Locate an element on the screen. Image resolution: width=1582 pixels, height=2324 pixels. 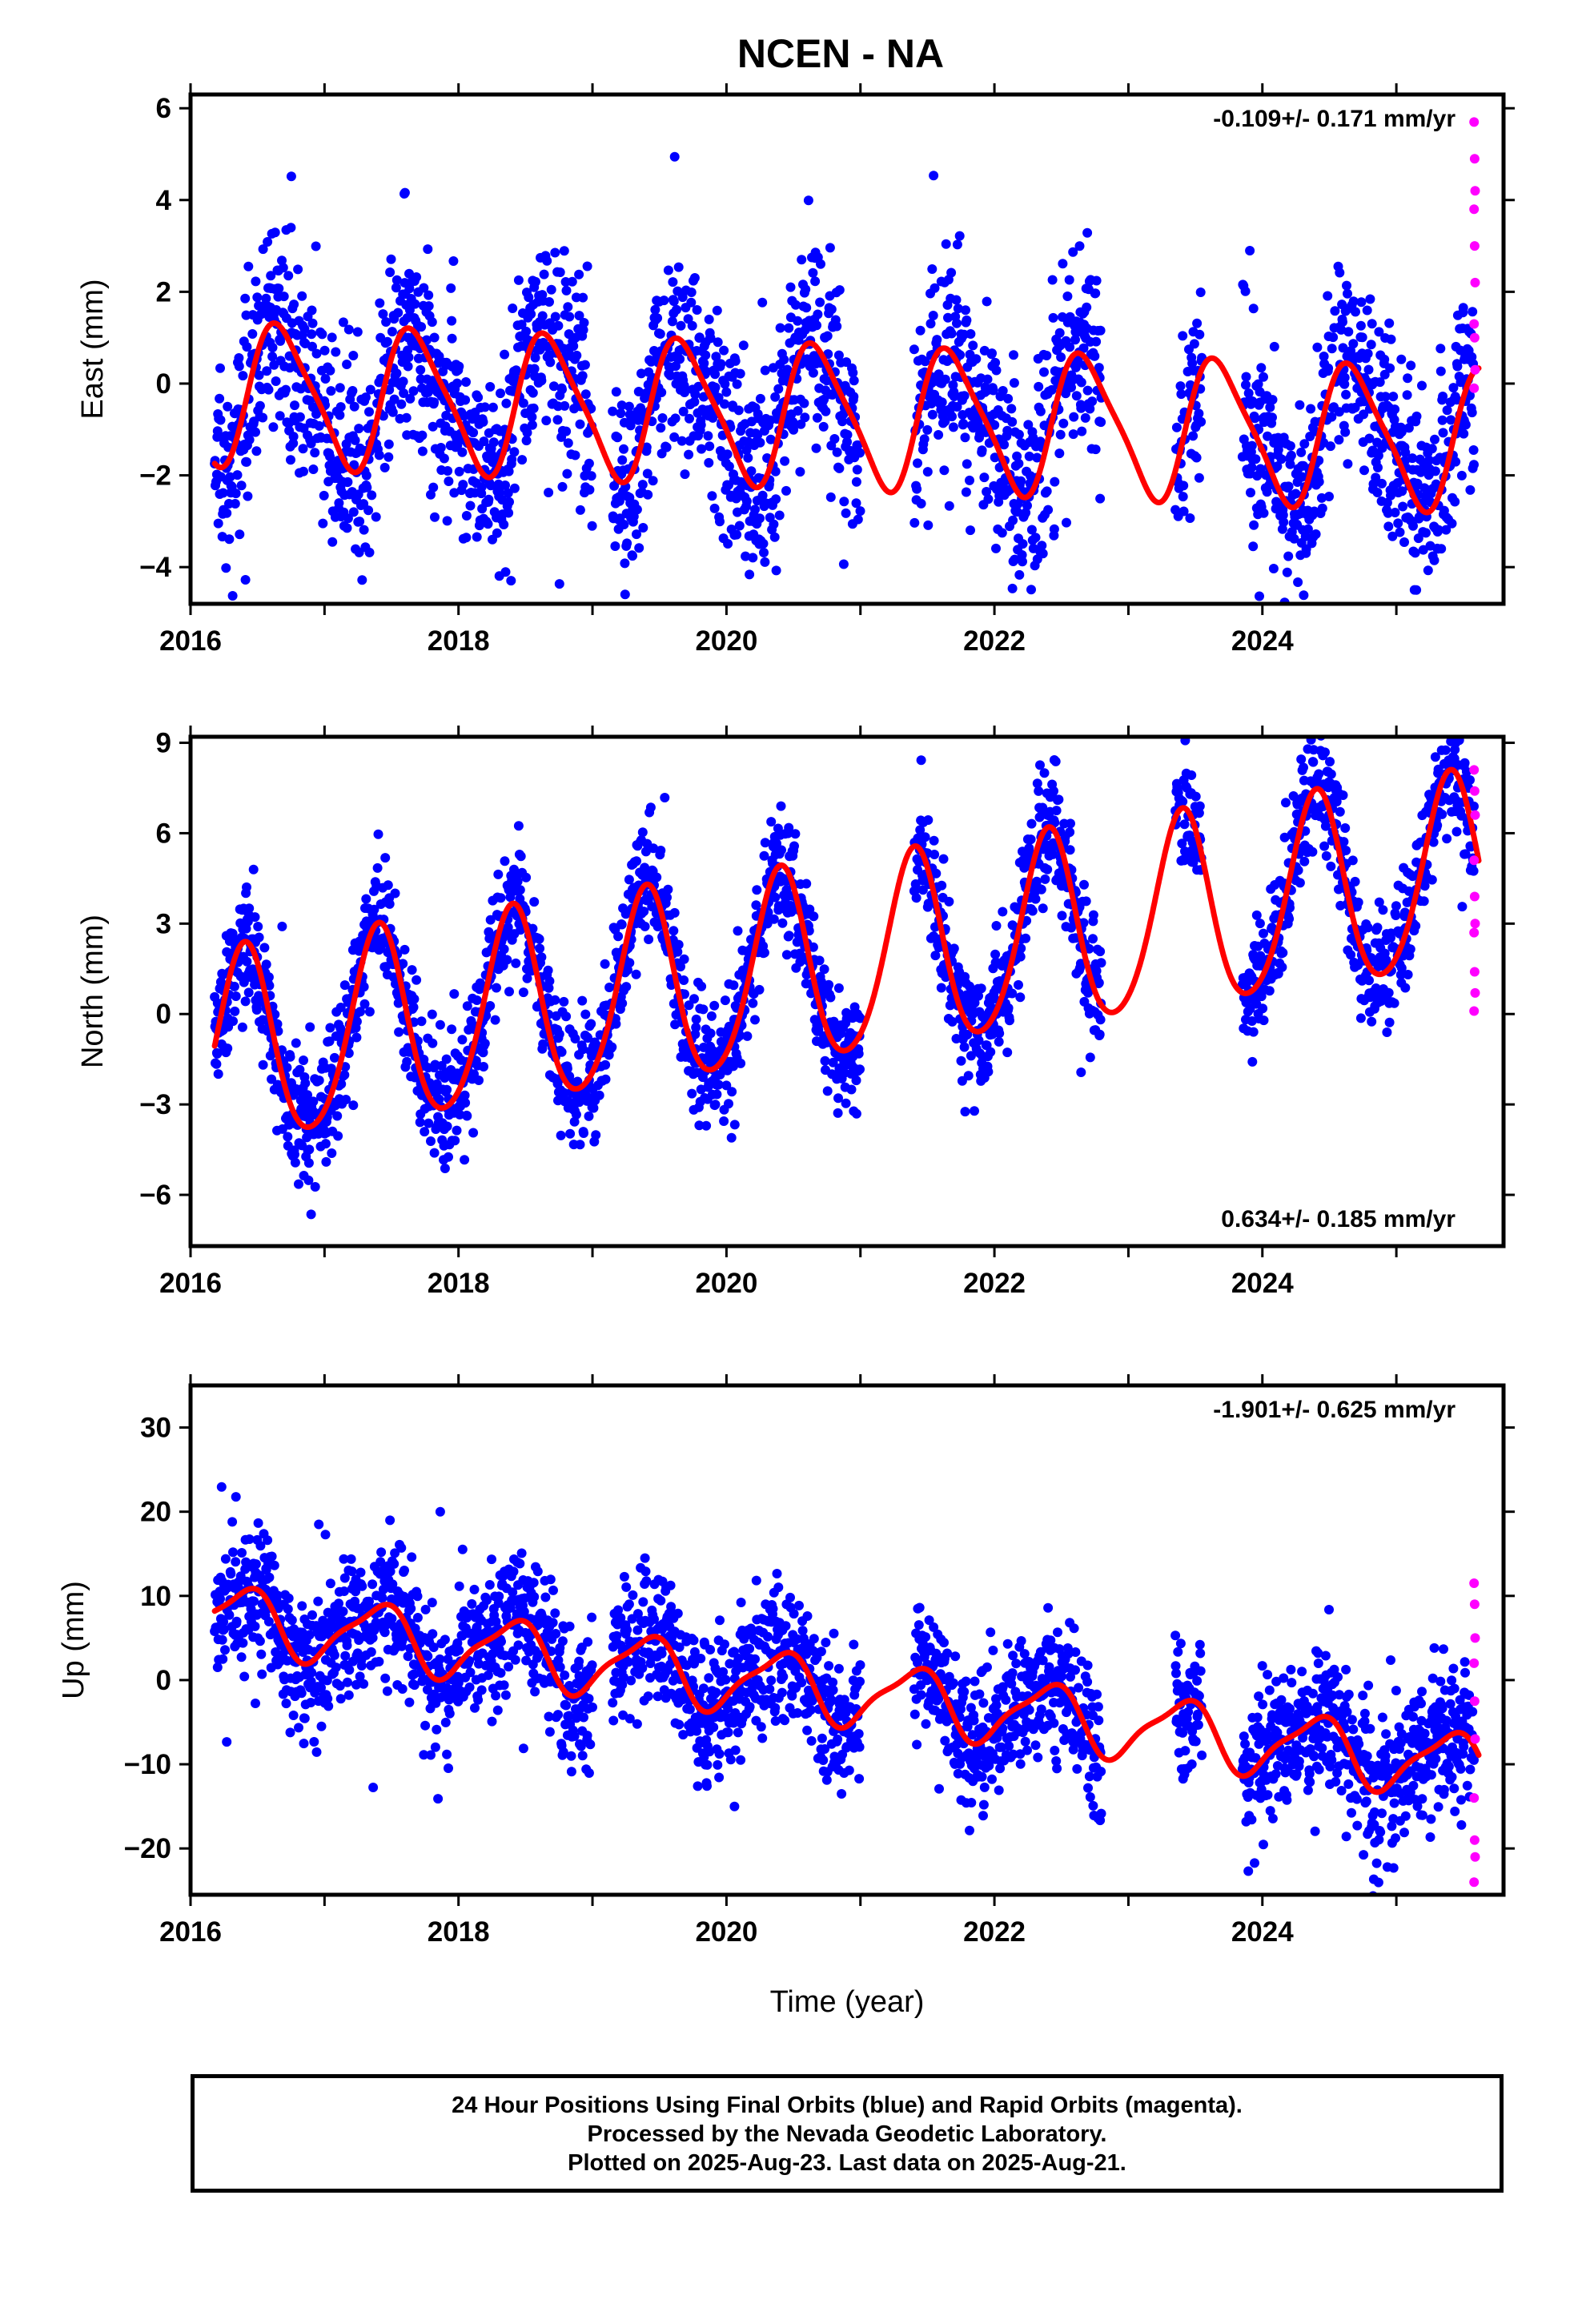
x-tick-label: 2024 is located at coordinates (1262, 1283).